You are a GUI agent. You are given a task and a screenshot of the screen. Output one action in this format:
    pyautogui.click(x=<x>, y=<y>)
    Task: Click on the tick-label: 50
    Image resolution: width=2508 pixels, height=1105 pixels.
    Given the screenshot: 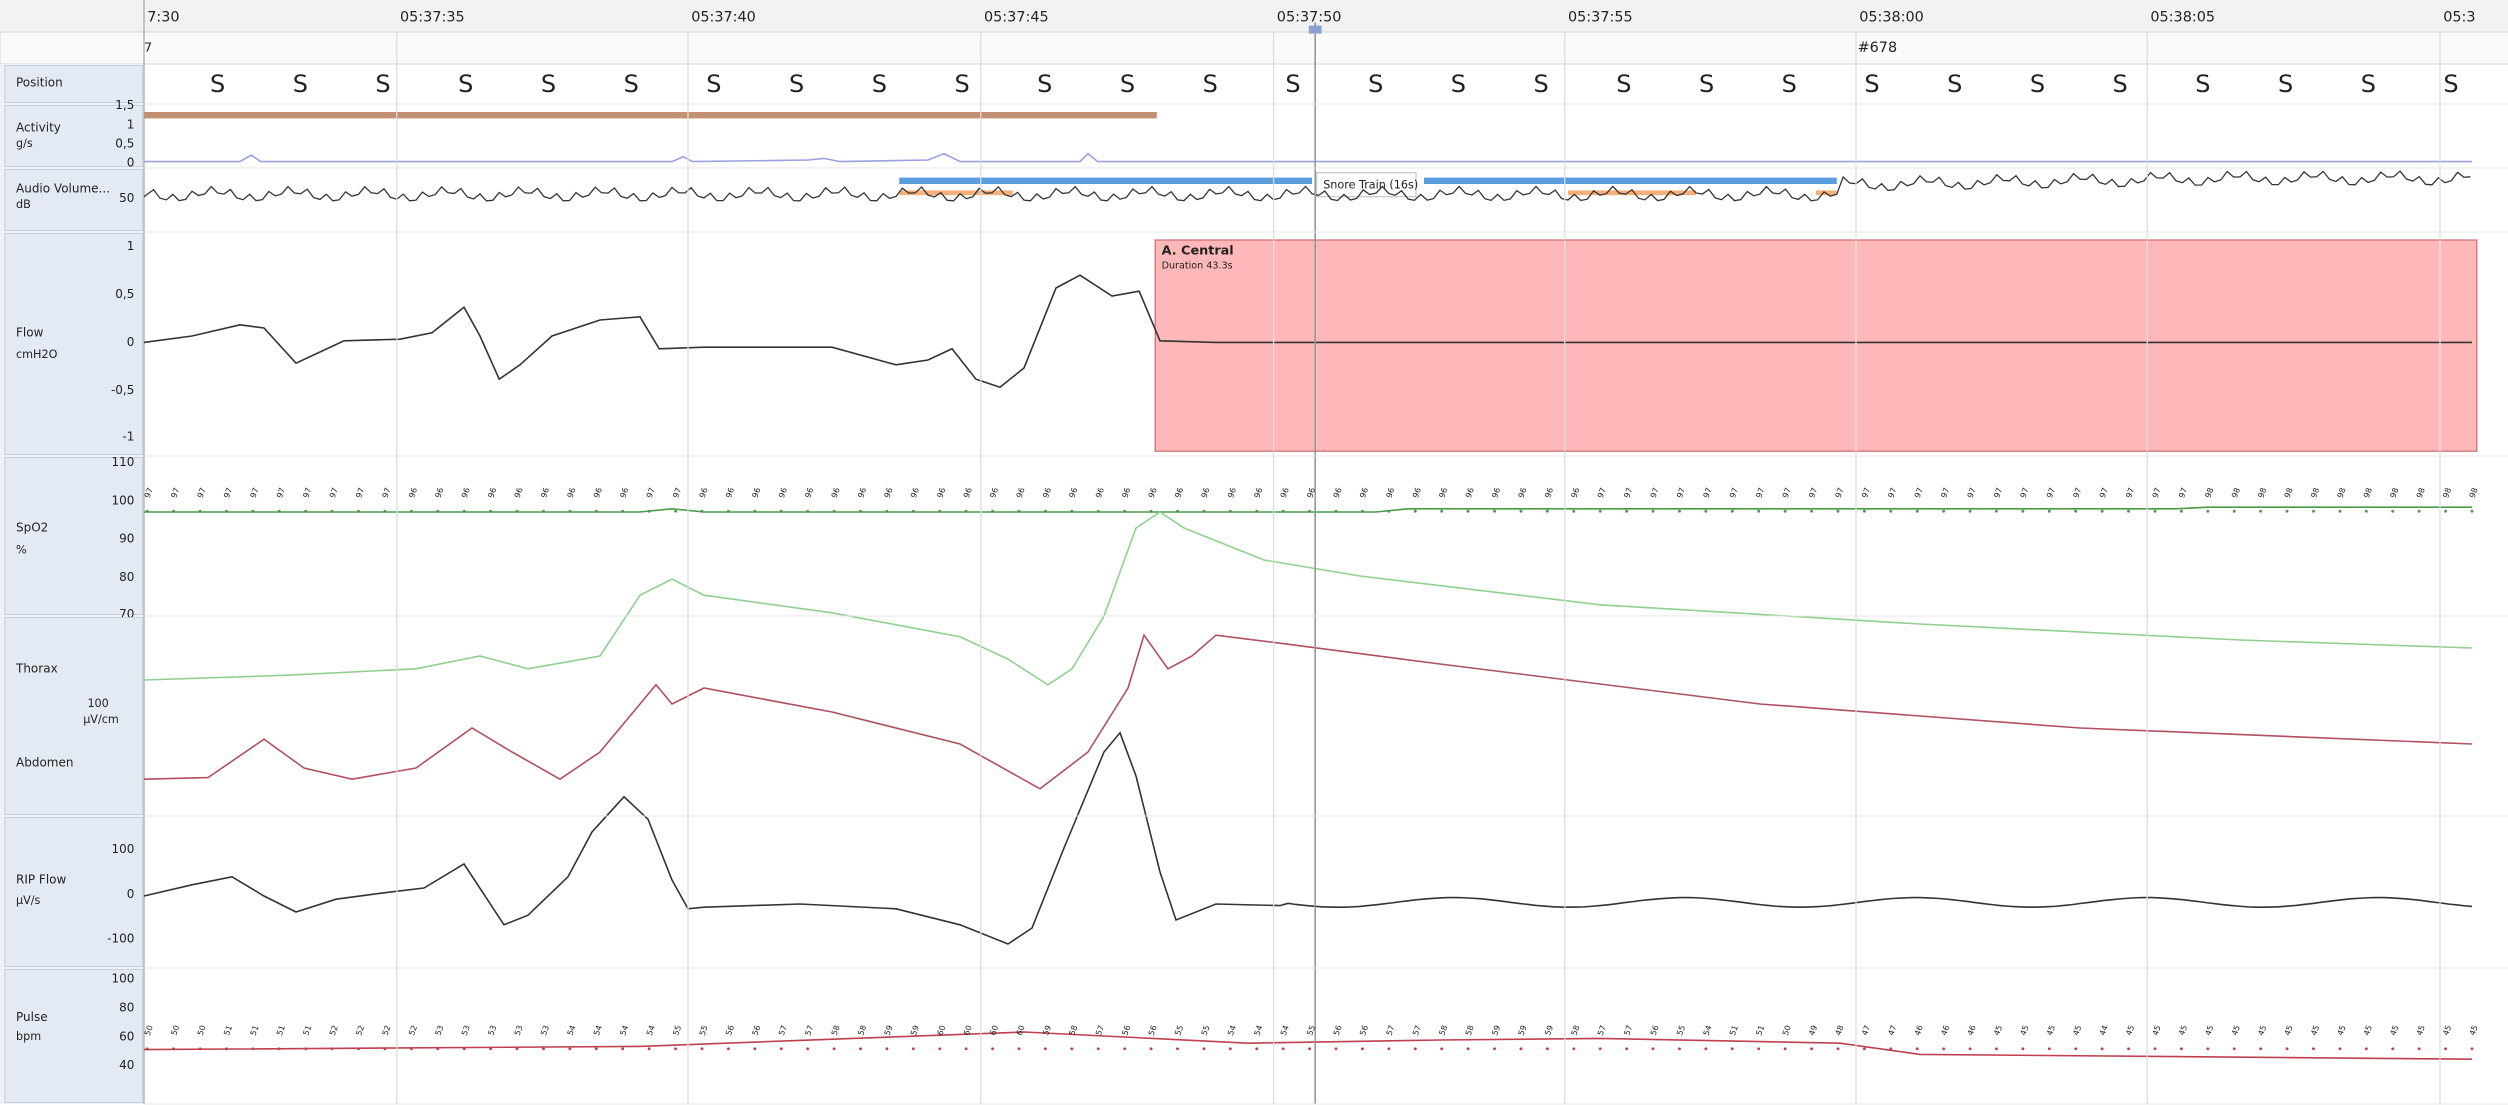 What is the action you would take?
    pyautogui.click(x=126, y=198)
    